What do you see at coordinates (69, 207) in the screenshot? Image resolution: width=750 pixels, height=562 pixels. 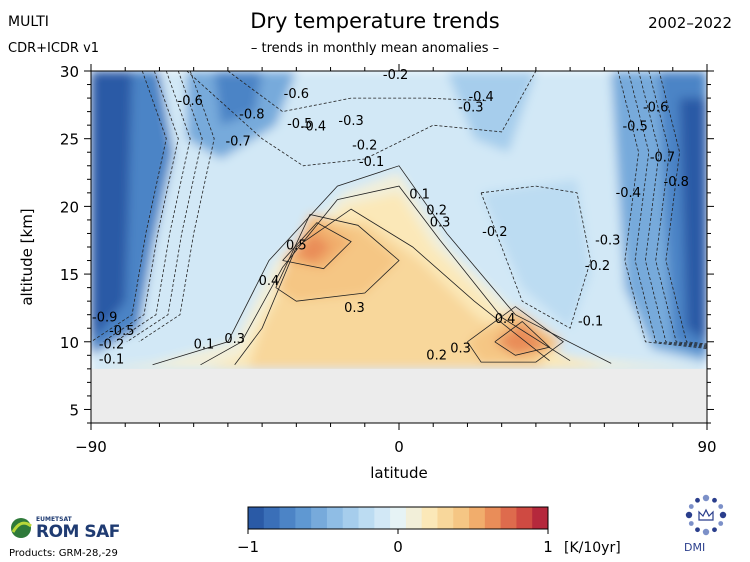 I see `y-tick-label-3: 20` at bounding box center [69, 207].